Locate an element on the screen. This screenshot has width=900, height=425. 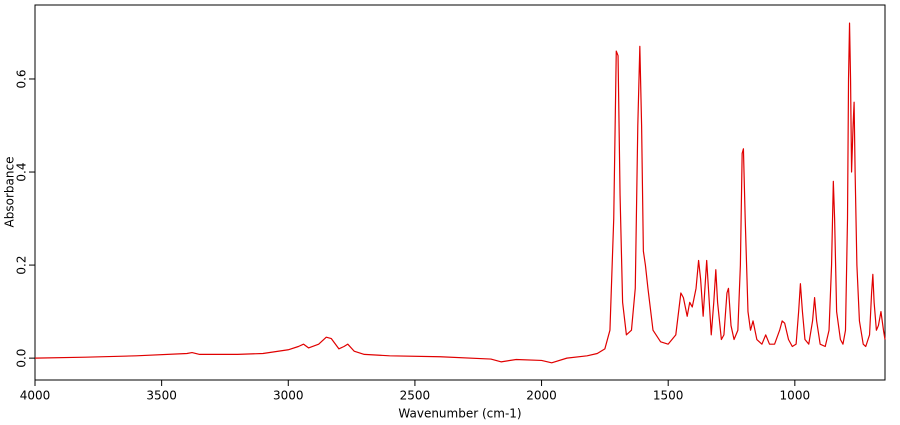
x-tick-label: 3500 is located at coordinates (161, 396).